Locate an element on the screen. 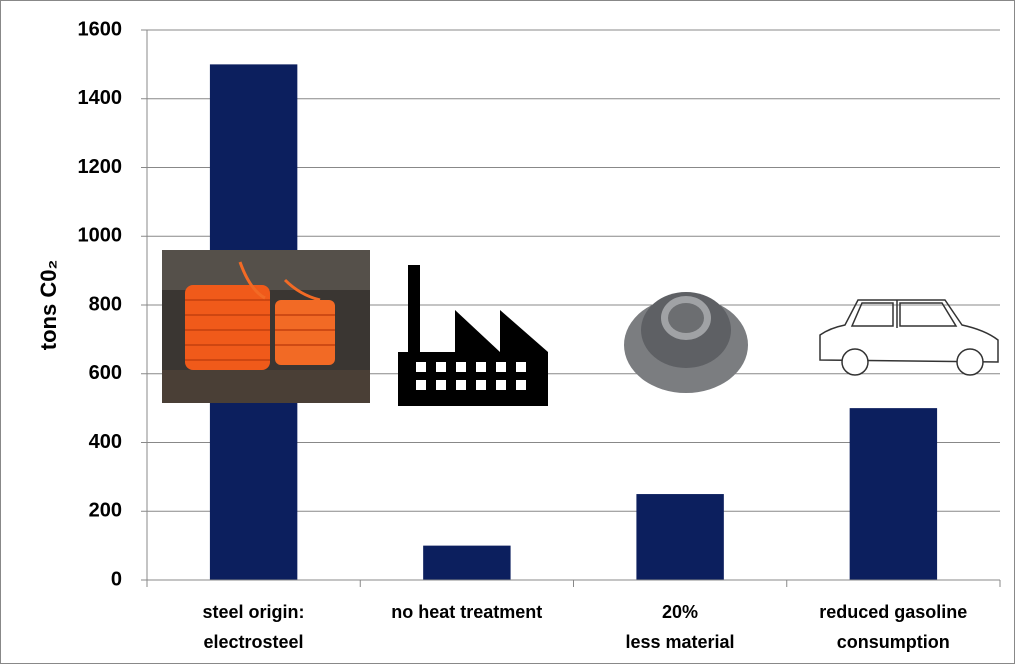  factory-icon is located at coordinates (473, 335).